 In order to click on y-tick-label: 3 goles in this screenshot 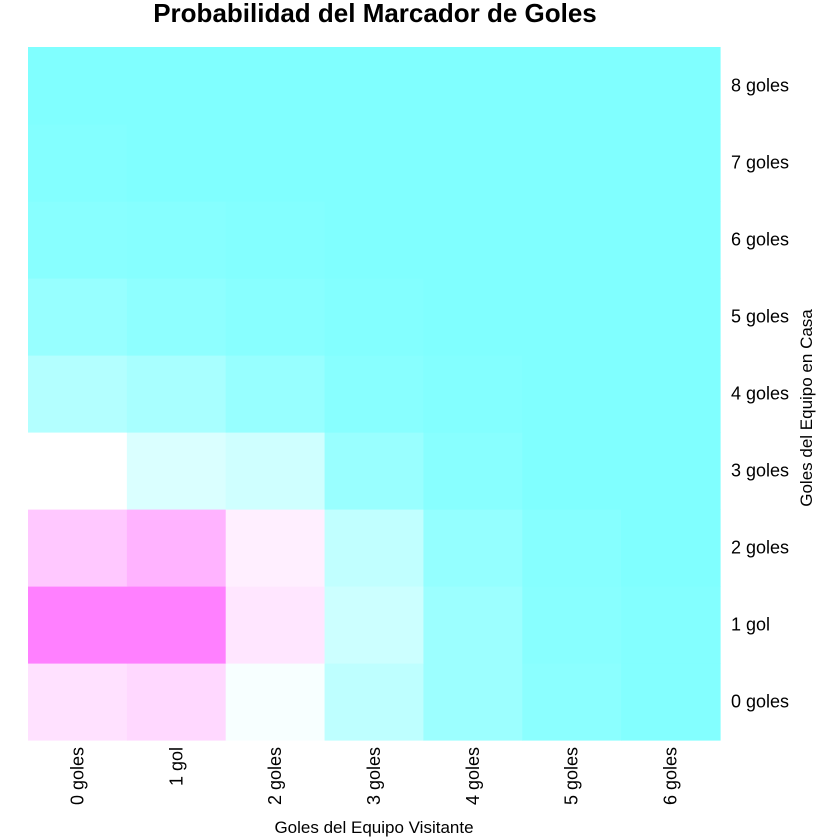, I will do `click(760, 471)`.